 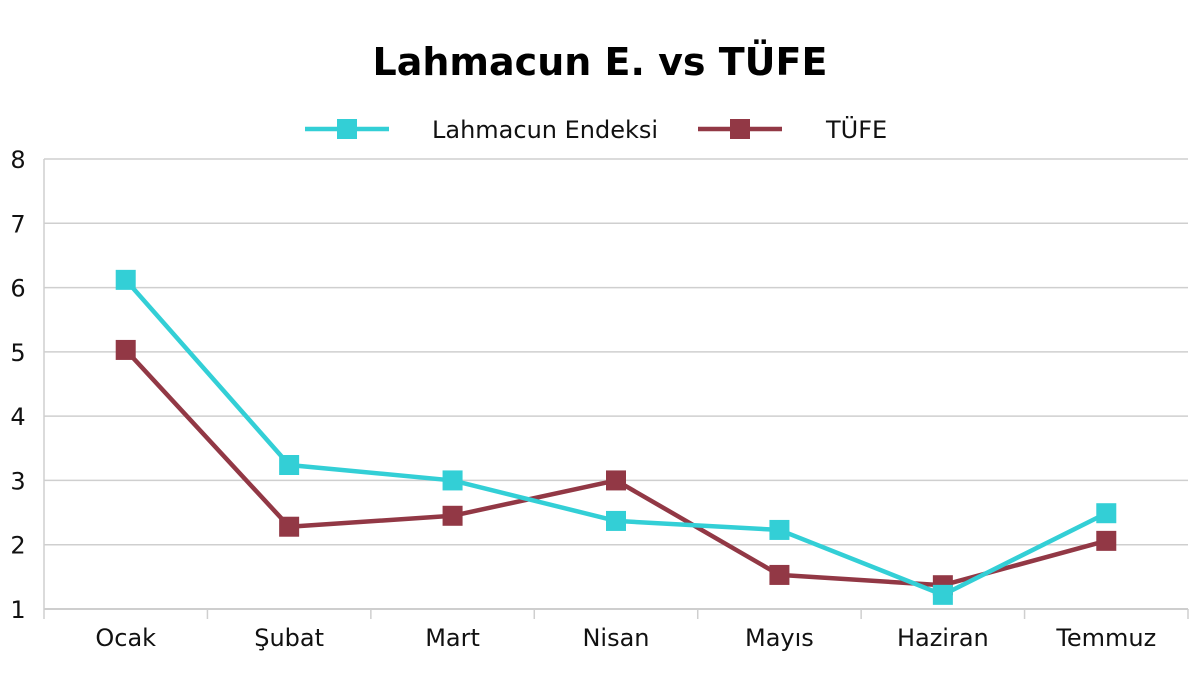 I want to click on y-tick-label: 1, so click(x=17, y=610).